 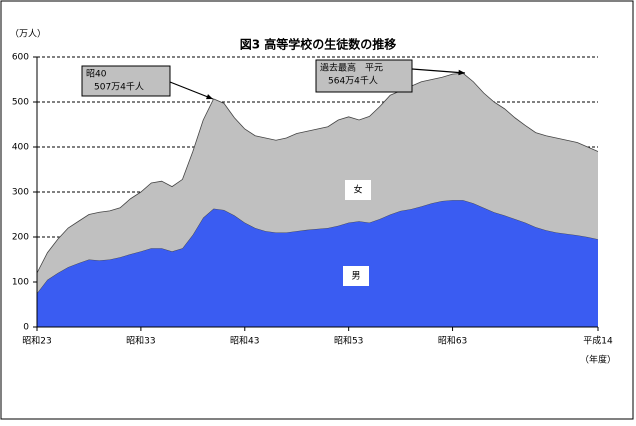 What do you see at coordinates (598, 341) in the screenshot?
I see `x-tick-label: 平成14` at bounding box center [598, 341].